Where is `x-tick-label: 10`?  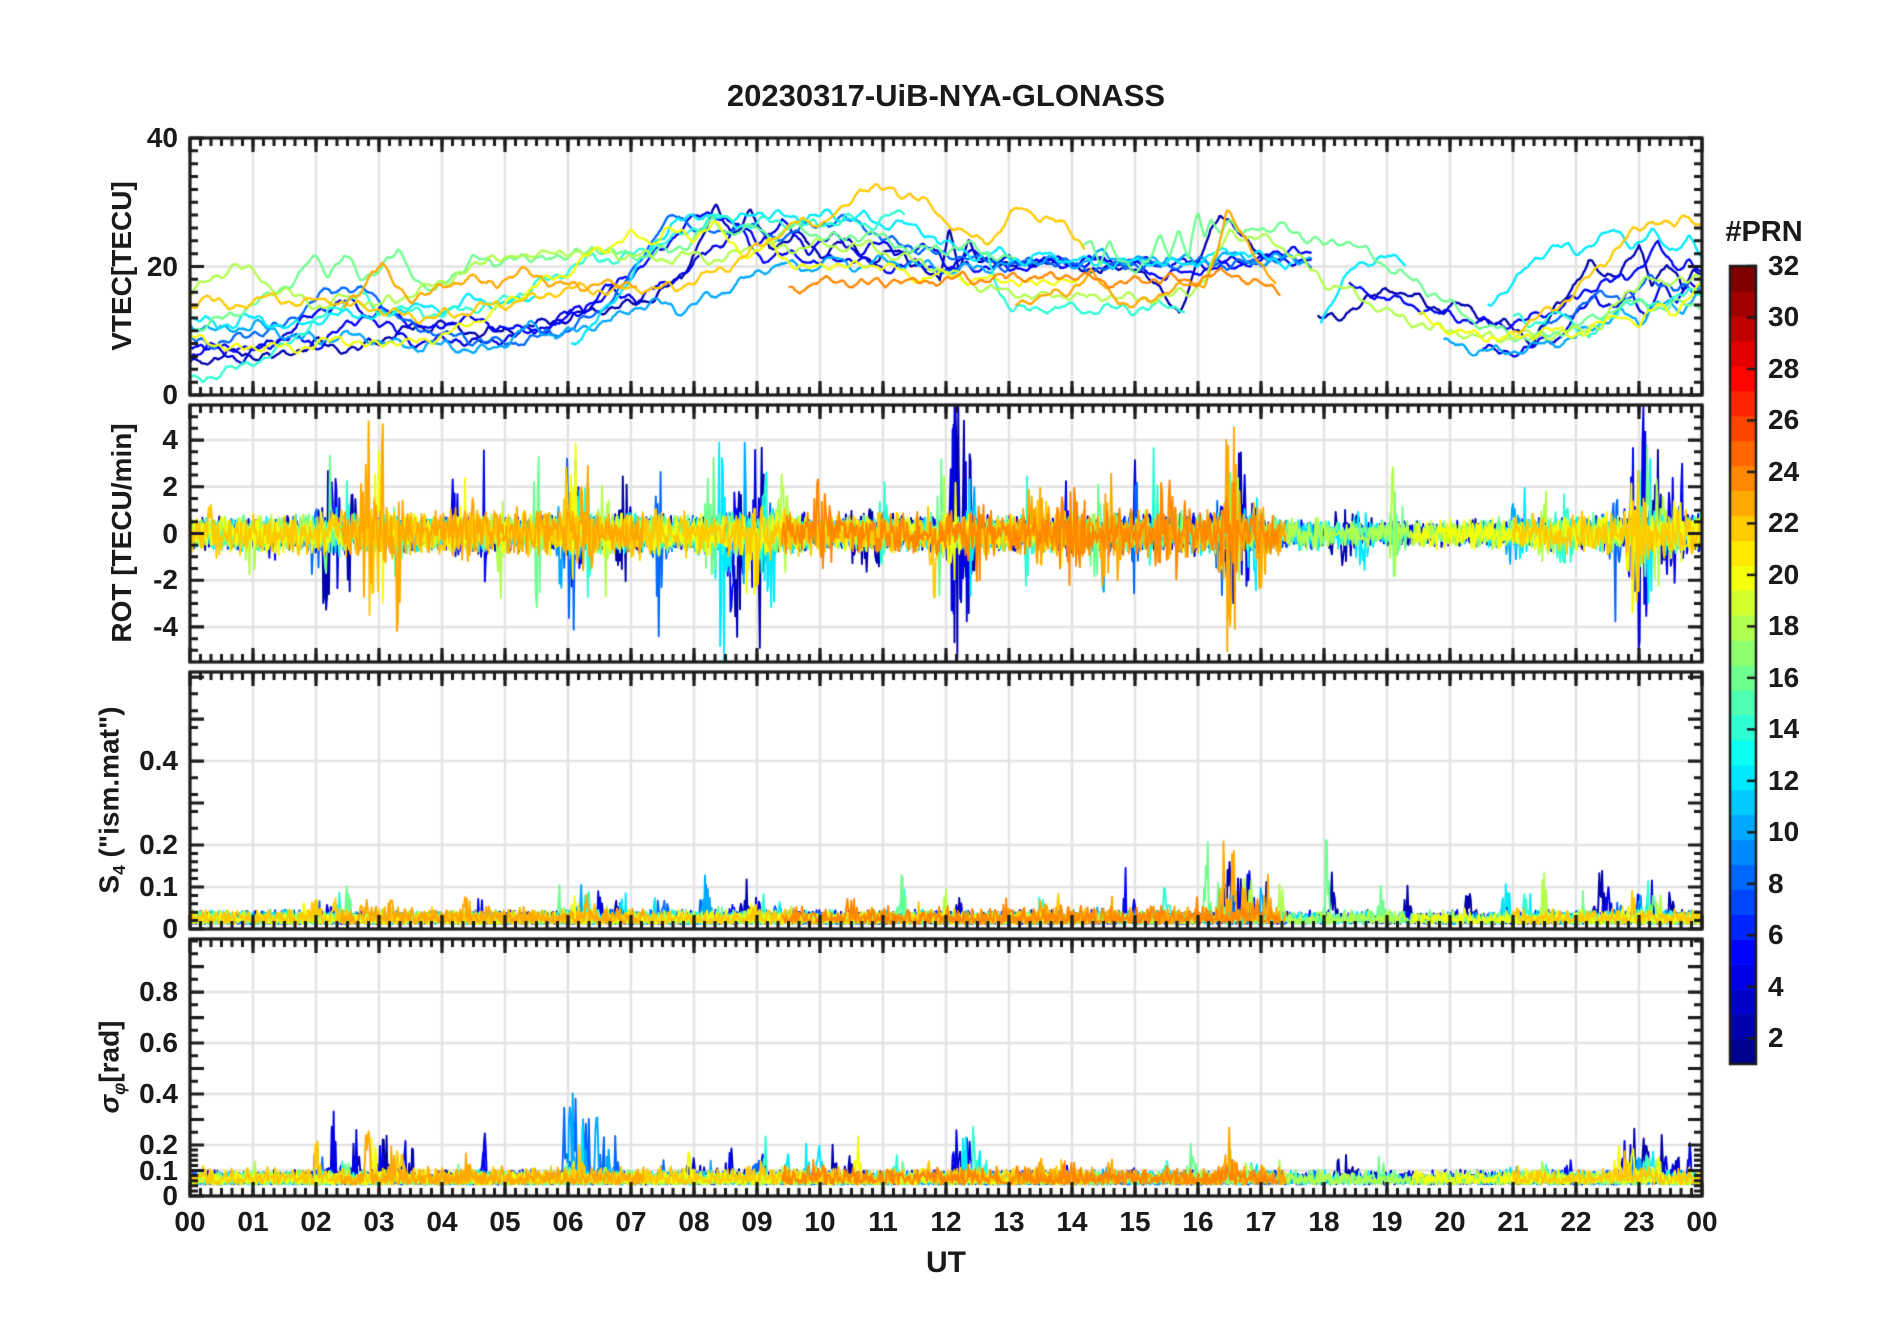
x-tick-label: 10 is located at coordinates (820, 1221).